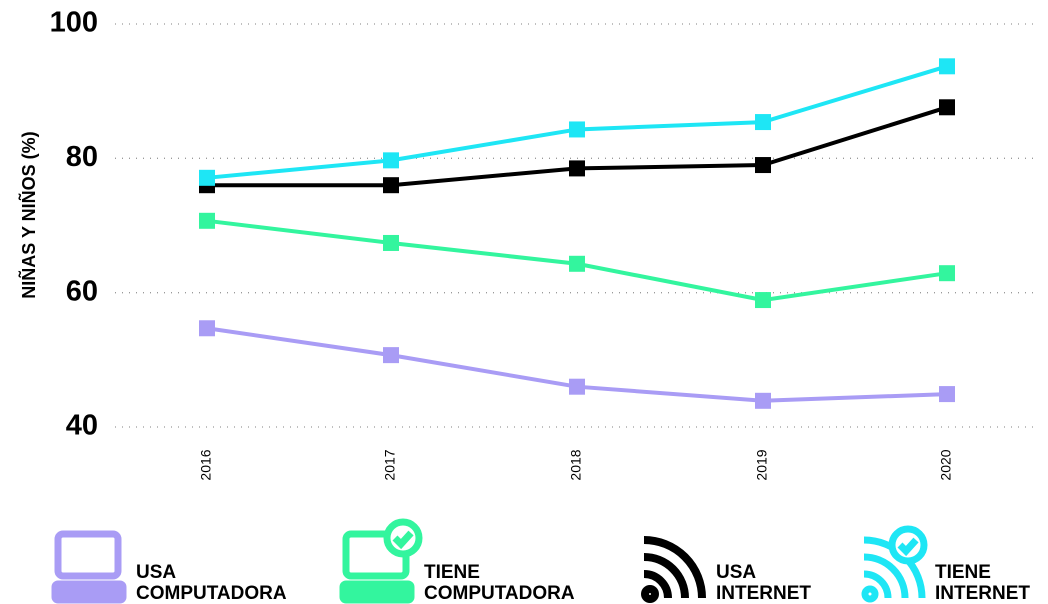 The width and height of the screenshot is (1048, 604). What do you see at coordinates (28, 214) in the screenshot?
I see `y-axis-label: NIÑAS Y NIÑOS (%)` at bounding box center [28, 214].